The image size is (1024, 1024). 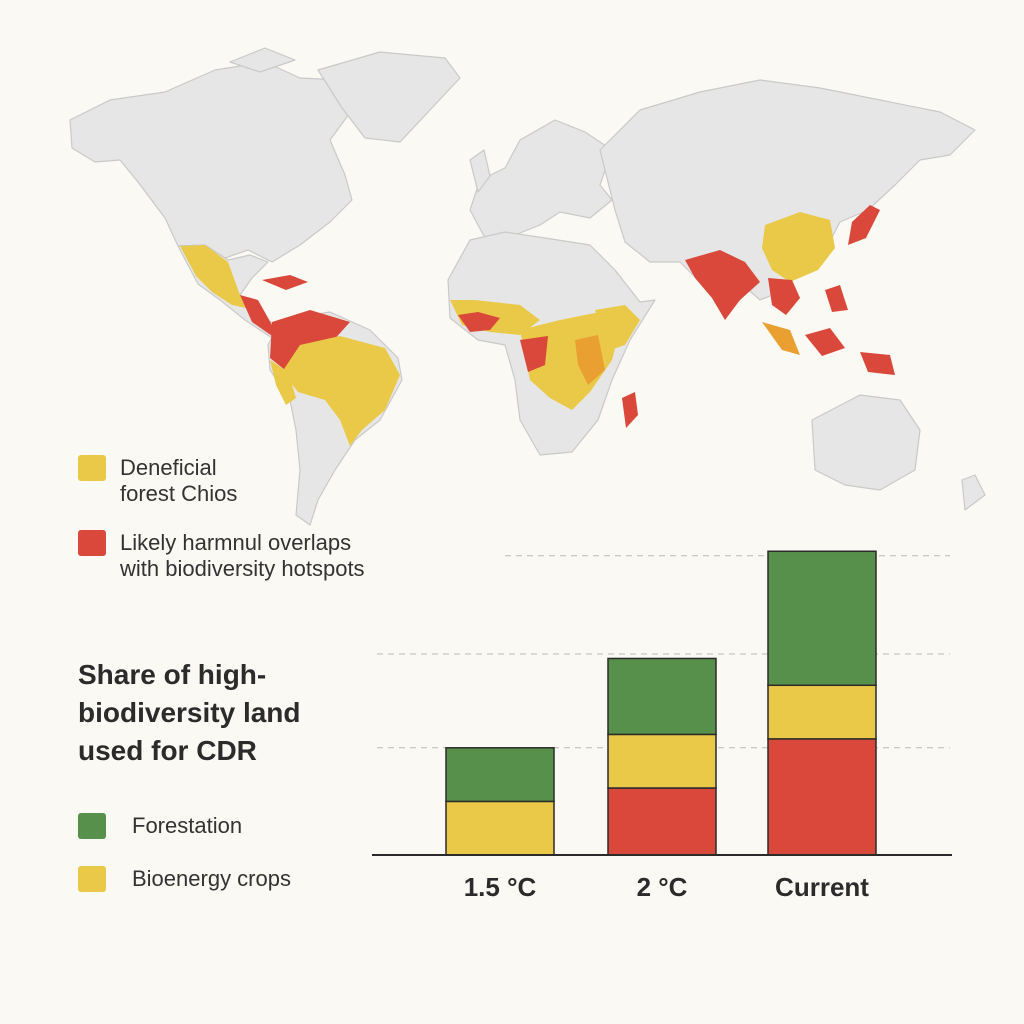 I want to click on indonesia-orange, so click(x=781, y=338).